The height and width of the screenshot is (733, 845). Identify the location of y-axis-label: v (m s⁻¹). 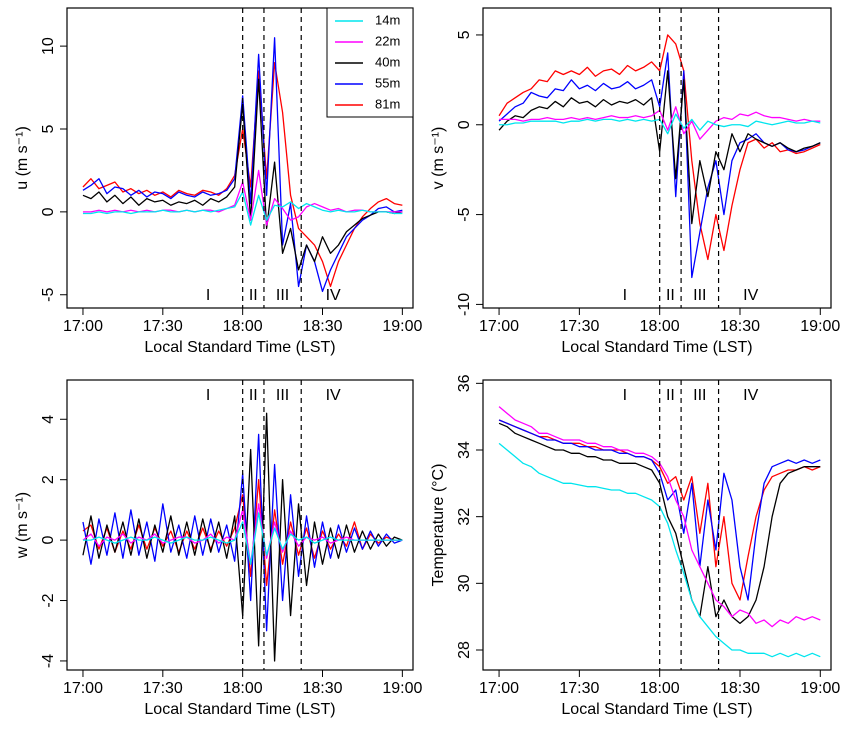
(438, 158).